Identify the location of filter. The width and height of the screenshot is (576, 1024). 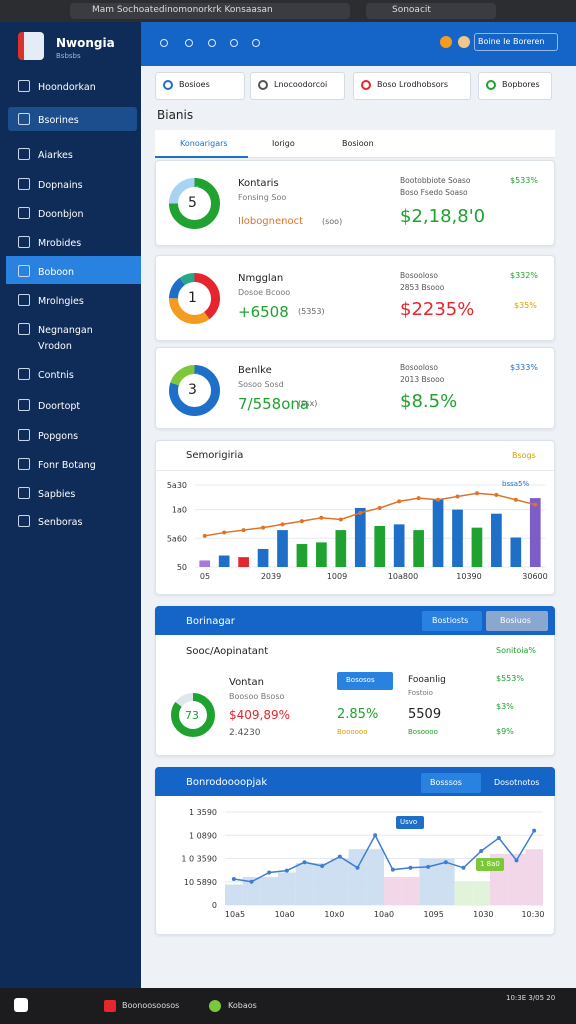
(412, 86).